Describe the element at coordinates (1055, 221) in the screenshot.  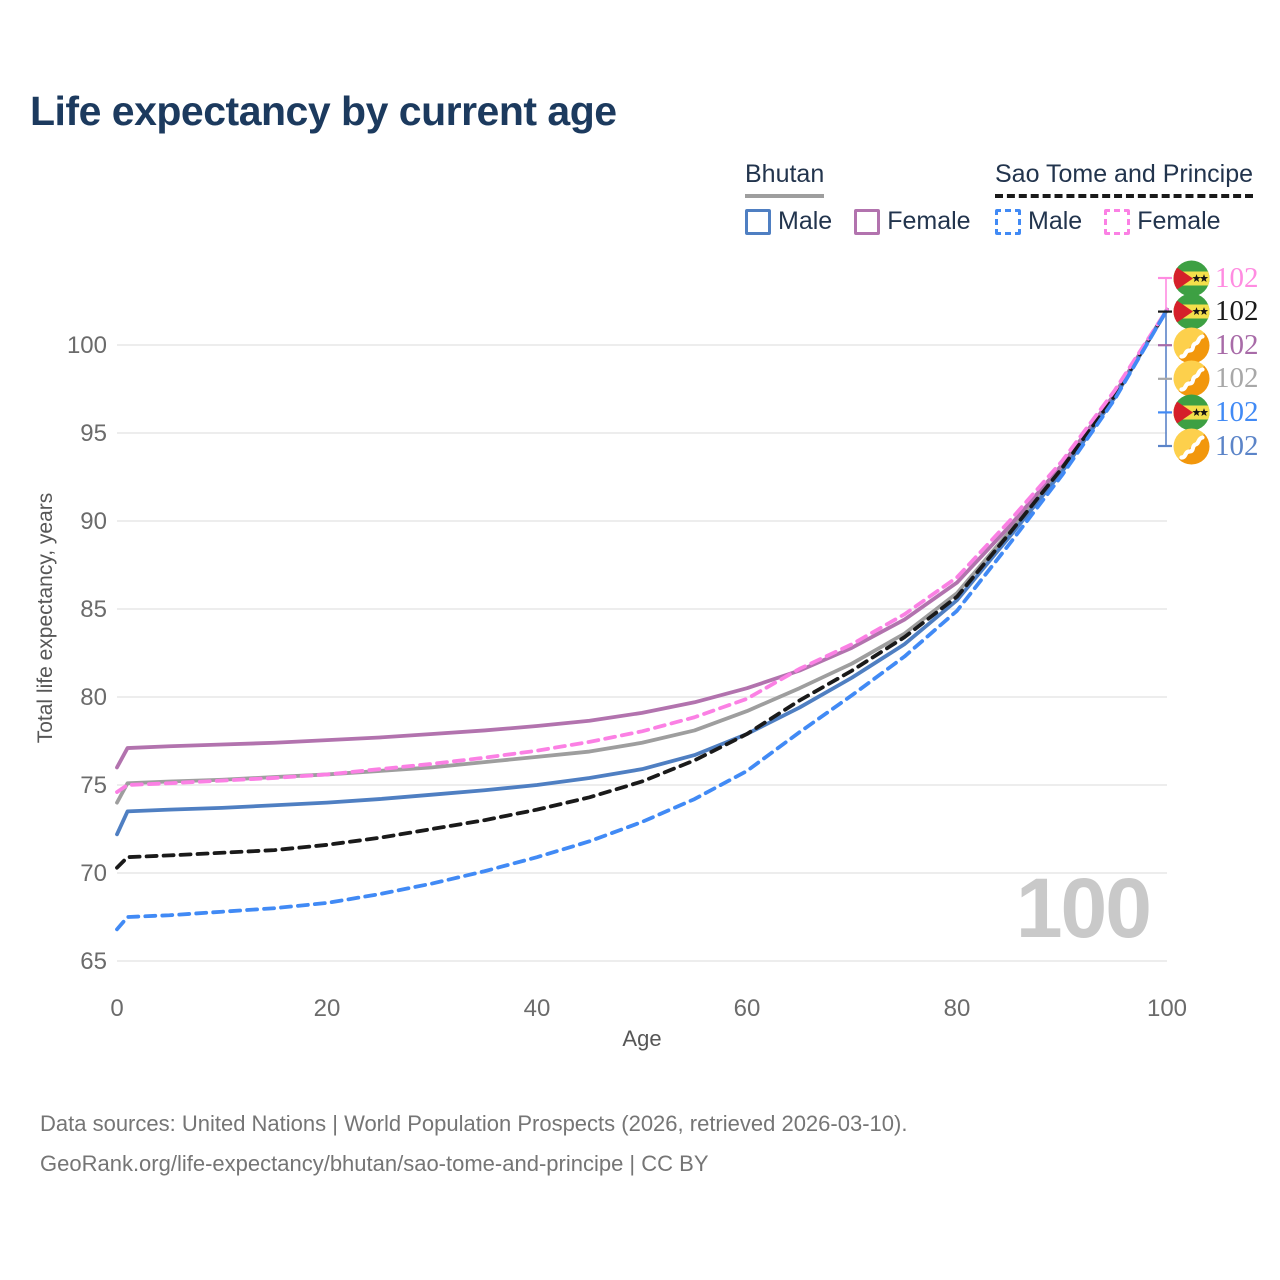
I see `legend-label-sao-tome-male: Male` at that location.